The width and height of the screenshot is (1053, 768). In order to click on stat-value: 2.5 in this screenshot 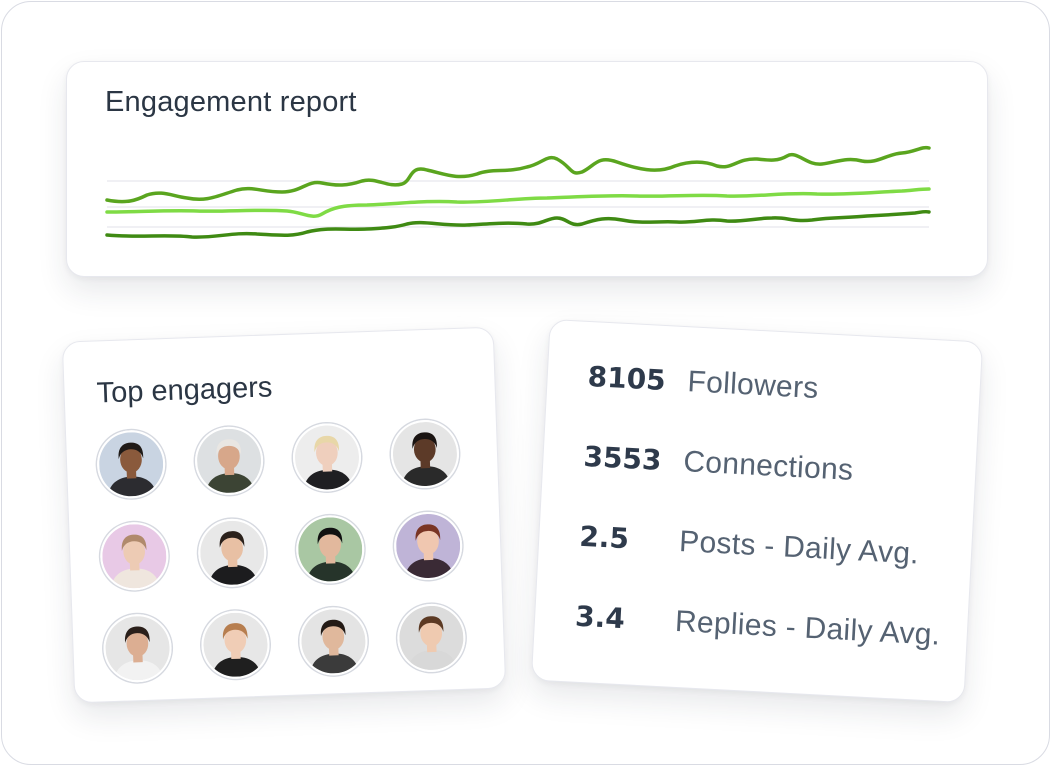, I will do `click(604, 537)`.